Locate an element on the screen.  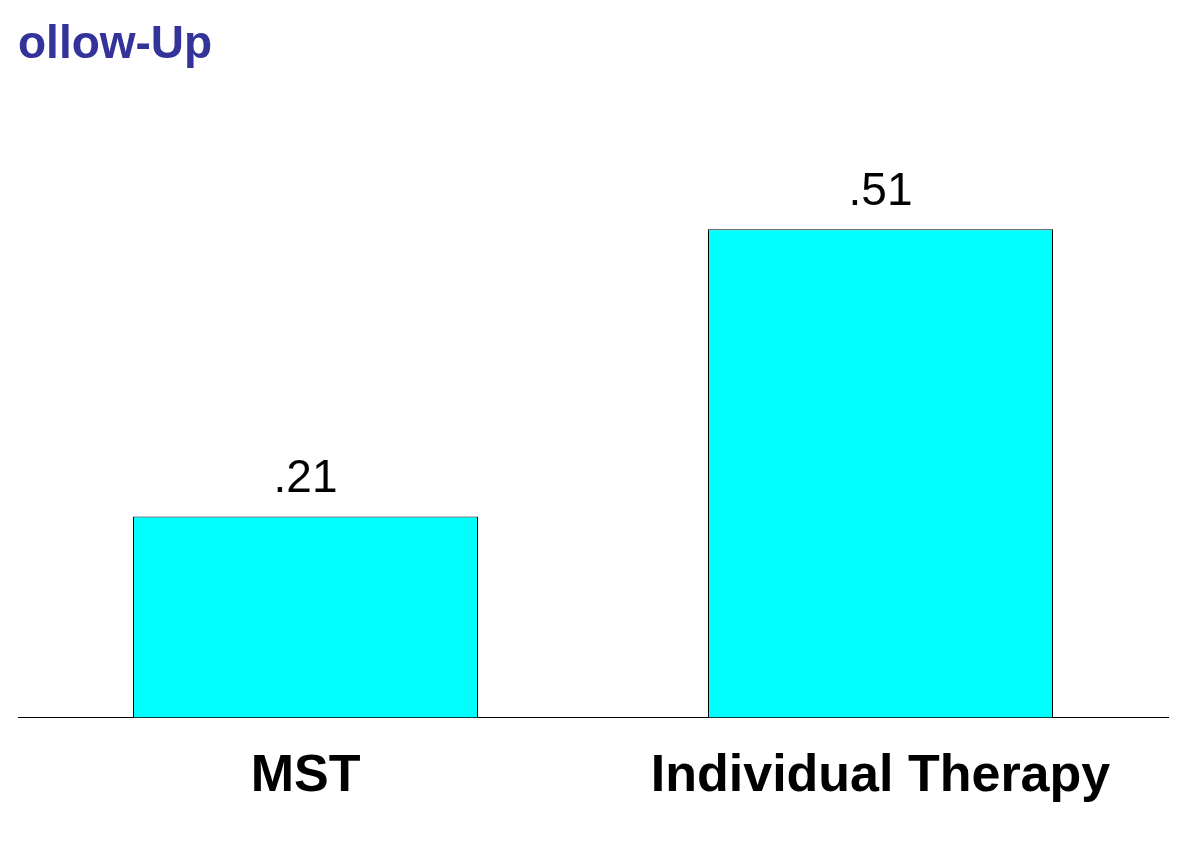
data-label: .51 is located at coordinates (880, 189).